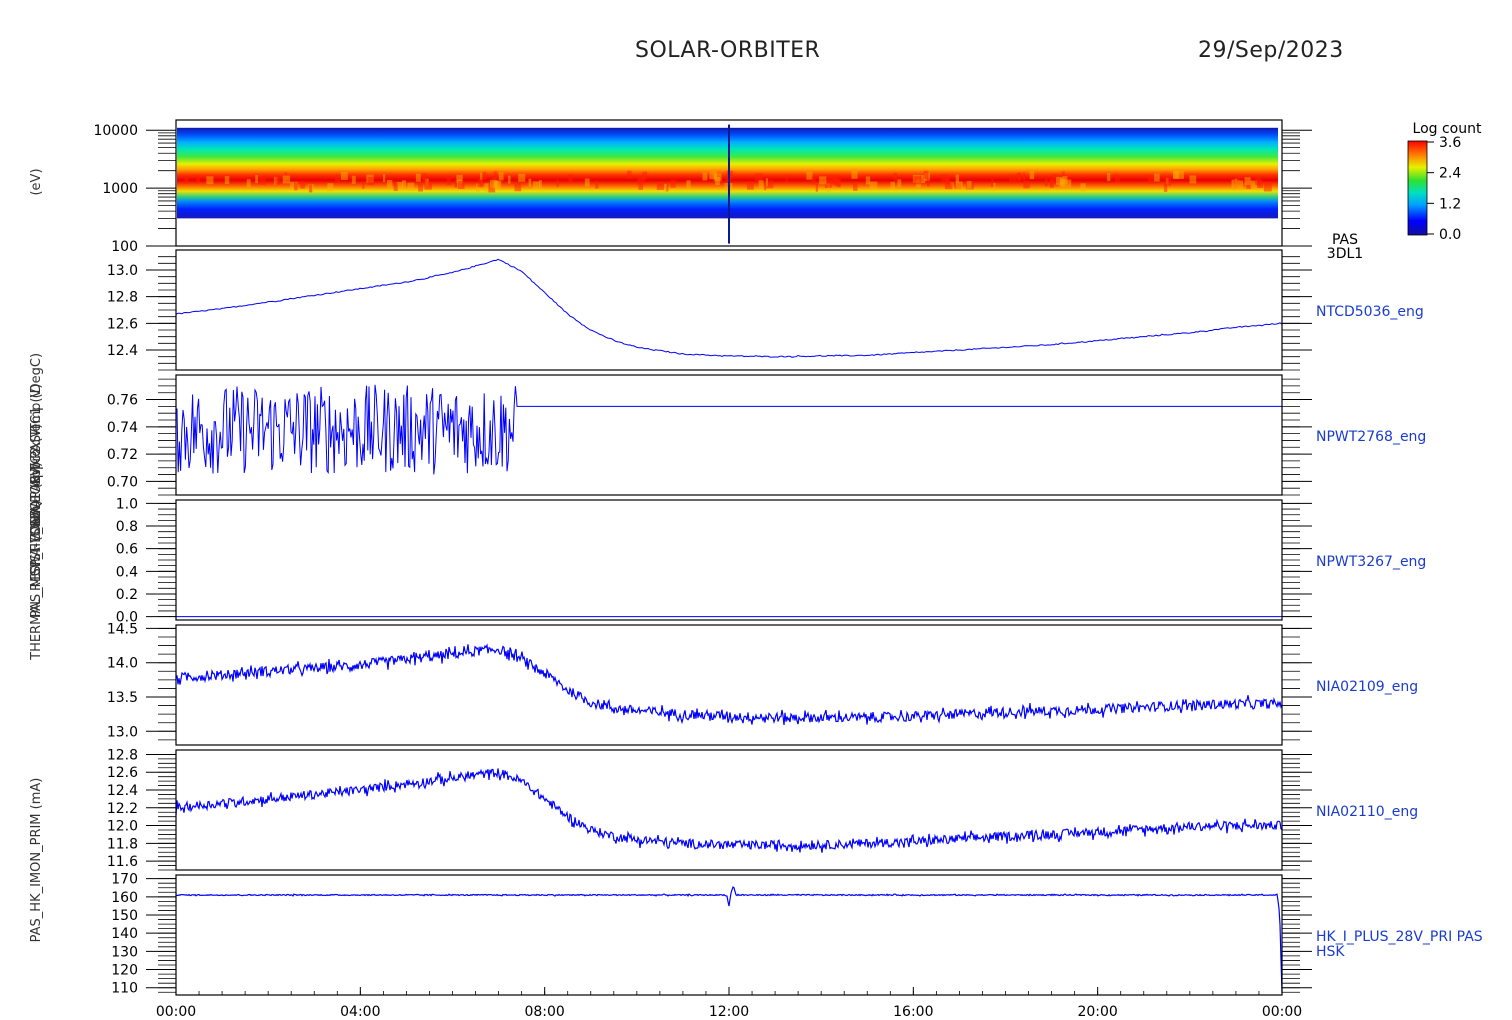  I want to click on ytick-label: 0.8, so click(127, 527).